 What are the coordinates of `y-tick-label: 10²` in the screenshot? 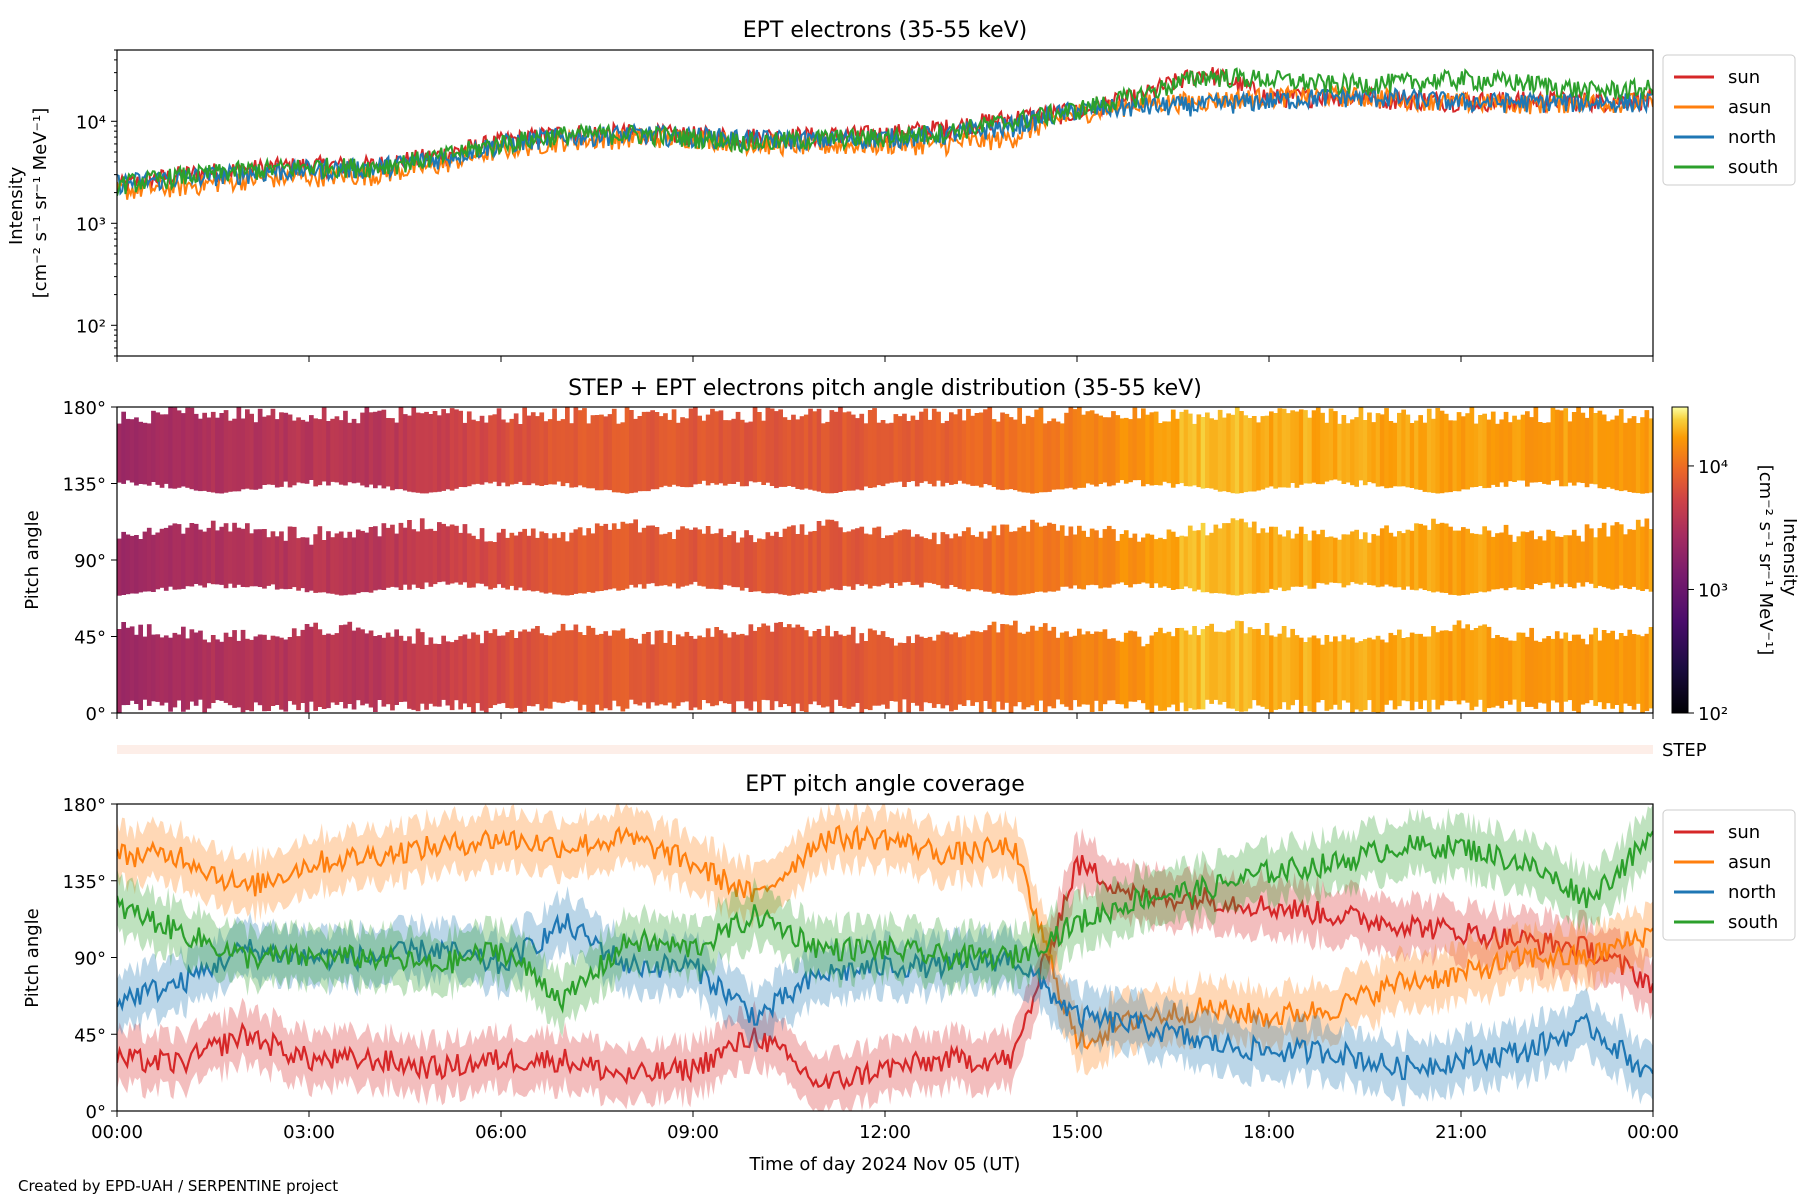 It's located at (91, 326).